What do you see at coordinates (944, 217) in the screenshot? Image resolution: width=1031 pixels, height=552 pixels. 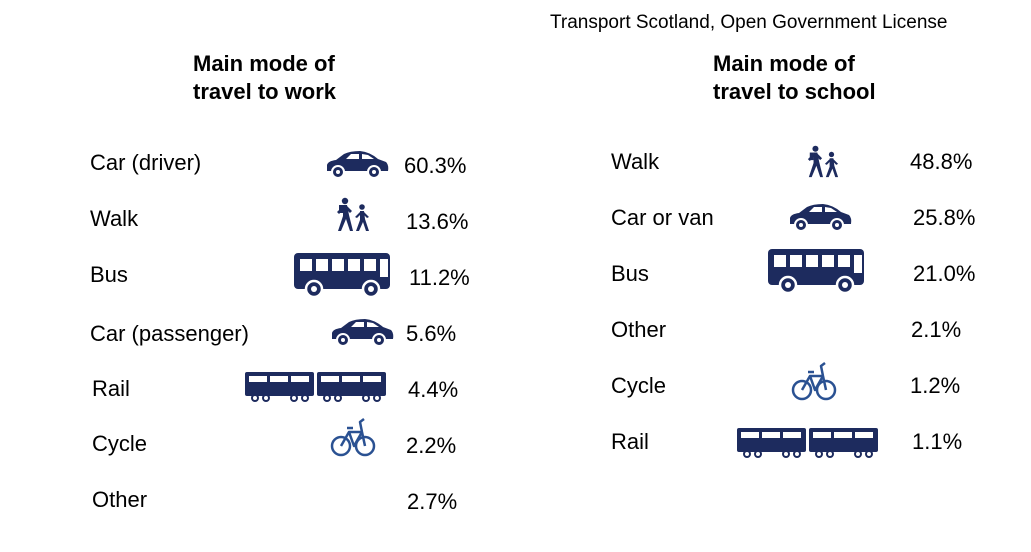 I see `school-row-value: 25.8%` at bounding box center [944, 217].